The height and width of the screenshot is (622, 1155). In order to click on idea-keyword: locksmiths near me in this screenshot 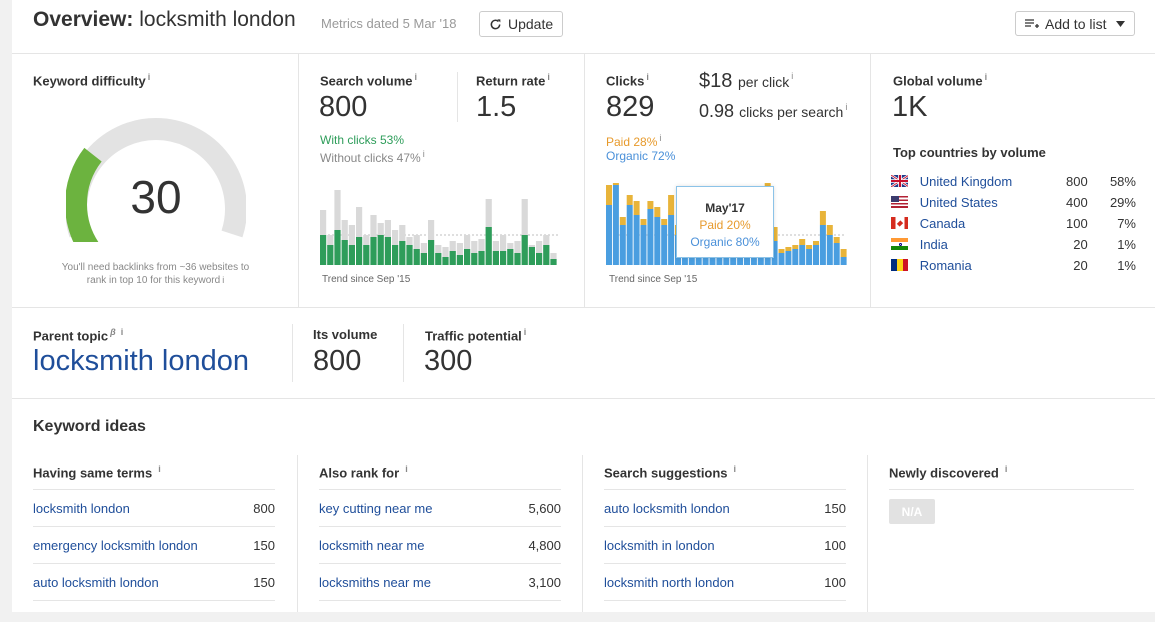, I will do `click(375, 582)`.